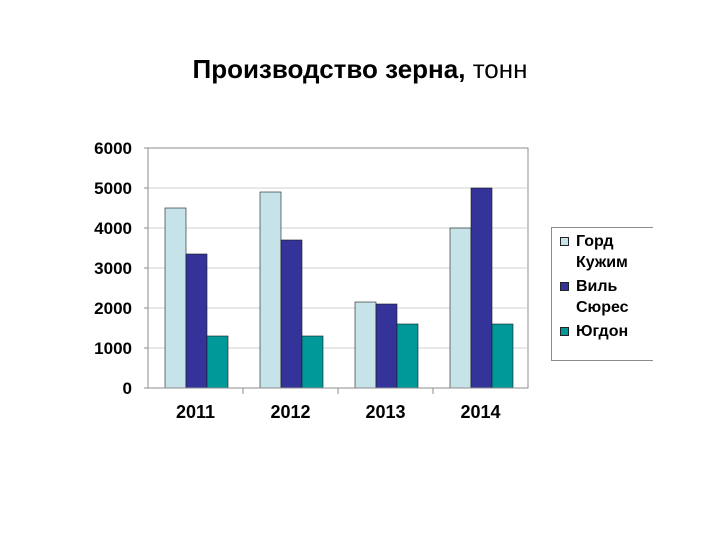 The image size is (720, 540). Describe the element at coordinates (113, 268) in the screenshot. I see `y-tick-label: 3000` at that location.